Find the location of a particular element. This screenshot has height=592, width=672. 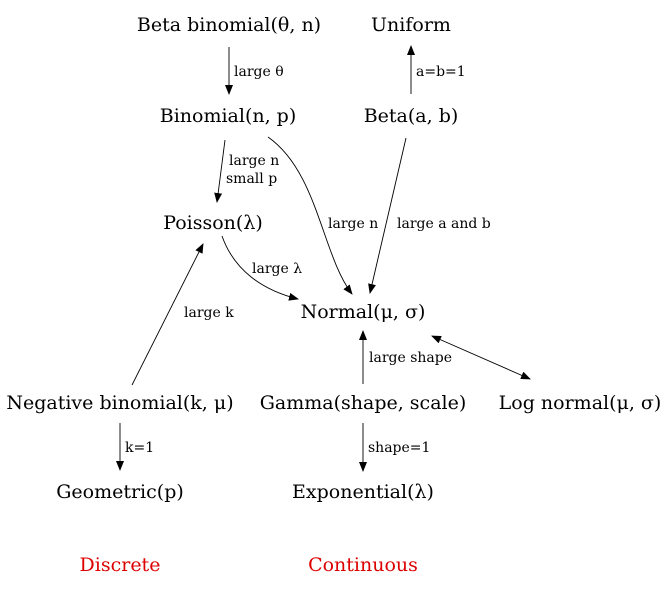

node-log-normal: Log normal(μ, σ) is located at coordinates (580, 403).